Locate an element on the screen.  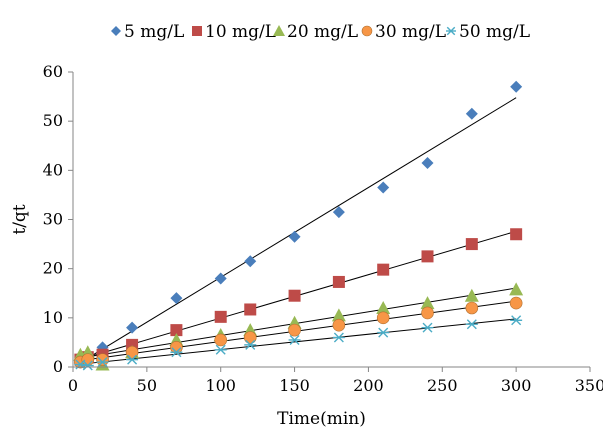
legend-label: 20 mg/L is located at coordinates (322, 32).